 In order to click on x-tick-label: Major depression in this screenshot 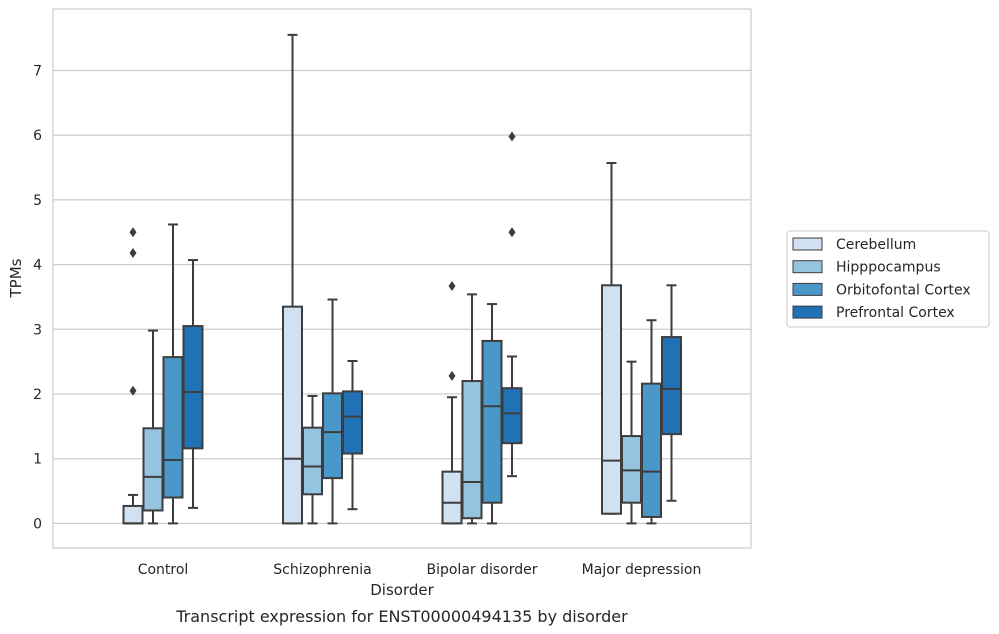, I will do `click(642, 570)`.